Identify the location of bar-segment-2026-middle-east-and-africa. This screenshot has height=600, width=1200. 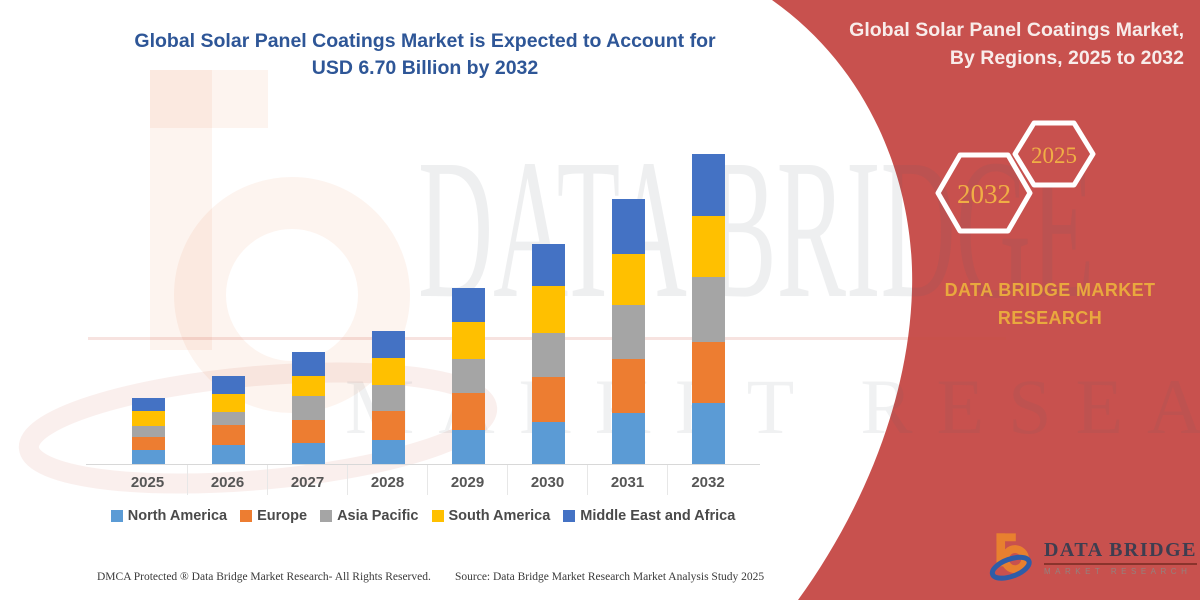
(228, 385).